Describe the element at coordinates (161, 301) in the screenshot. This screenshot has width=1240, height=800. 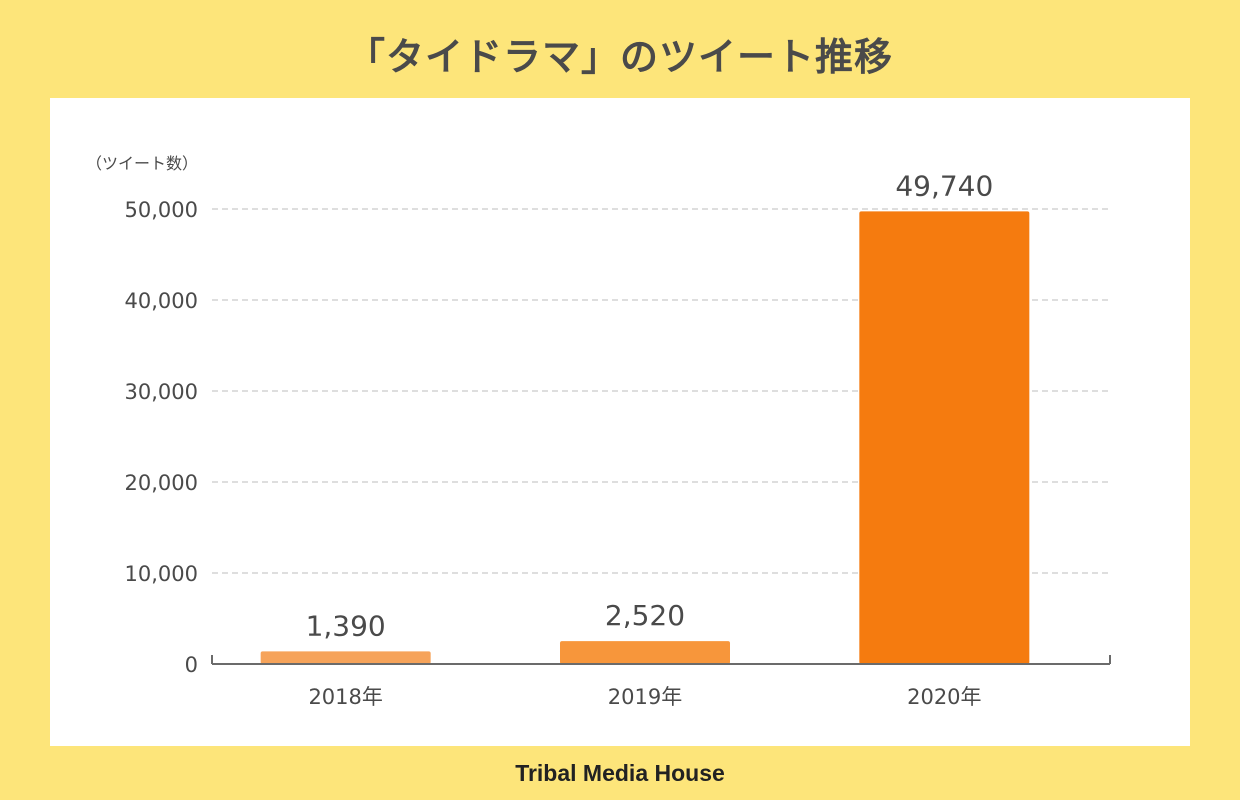
I see `y-tick-label: 40,000` at that location.